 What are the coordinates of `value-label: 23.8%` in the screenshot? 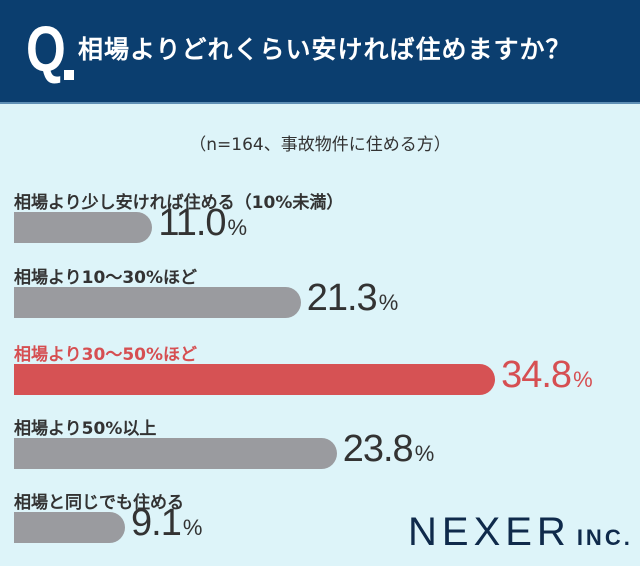 It's located at (389, 449).